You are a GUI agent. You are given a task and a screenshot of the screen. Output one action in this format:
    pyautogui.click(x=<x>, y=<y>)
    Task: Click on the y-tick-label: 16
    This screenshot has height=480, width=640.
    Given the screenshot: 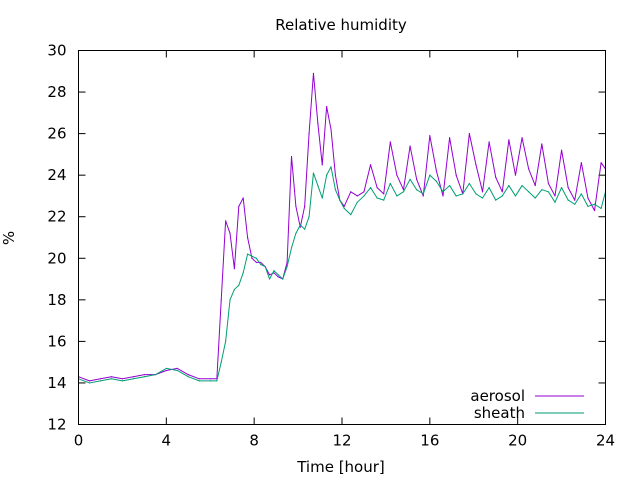 What is the action you would take?
    pyautogui.click(x=56, y=341)
    